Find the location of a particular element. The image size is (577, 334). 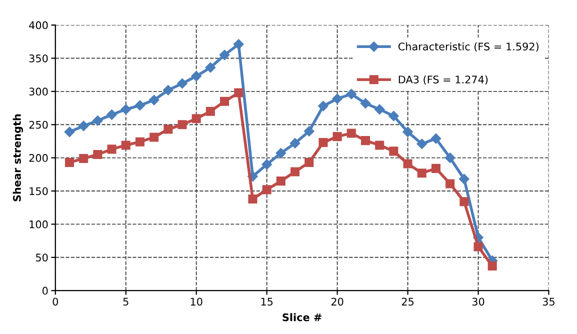

y-axis-title: Shear strength is located at coordinates (18, 158).